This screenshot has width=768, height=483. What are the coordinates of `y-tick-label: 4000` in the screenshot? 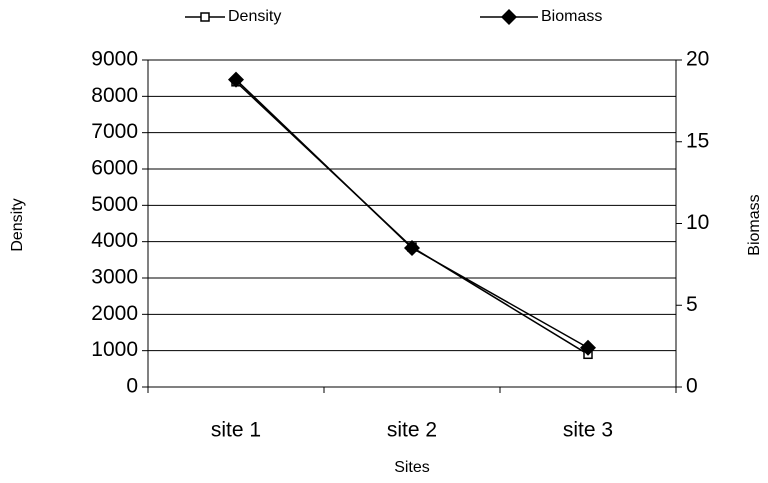 It's located at (114, 240).